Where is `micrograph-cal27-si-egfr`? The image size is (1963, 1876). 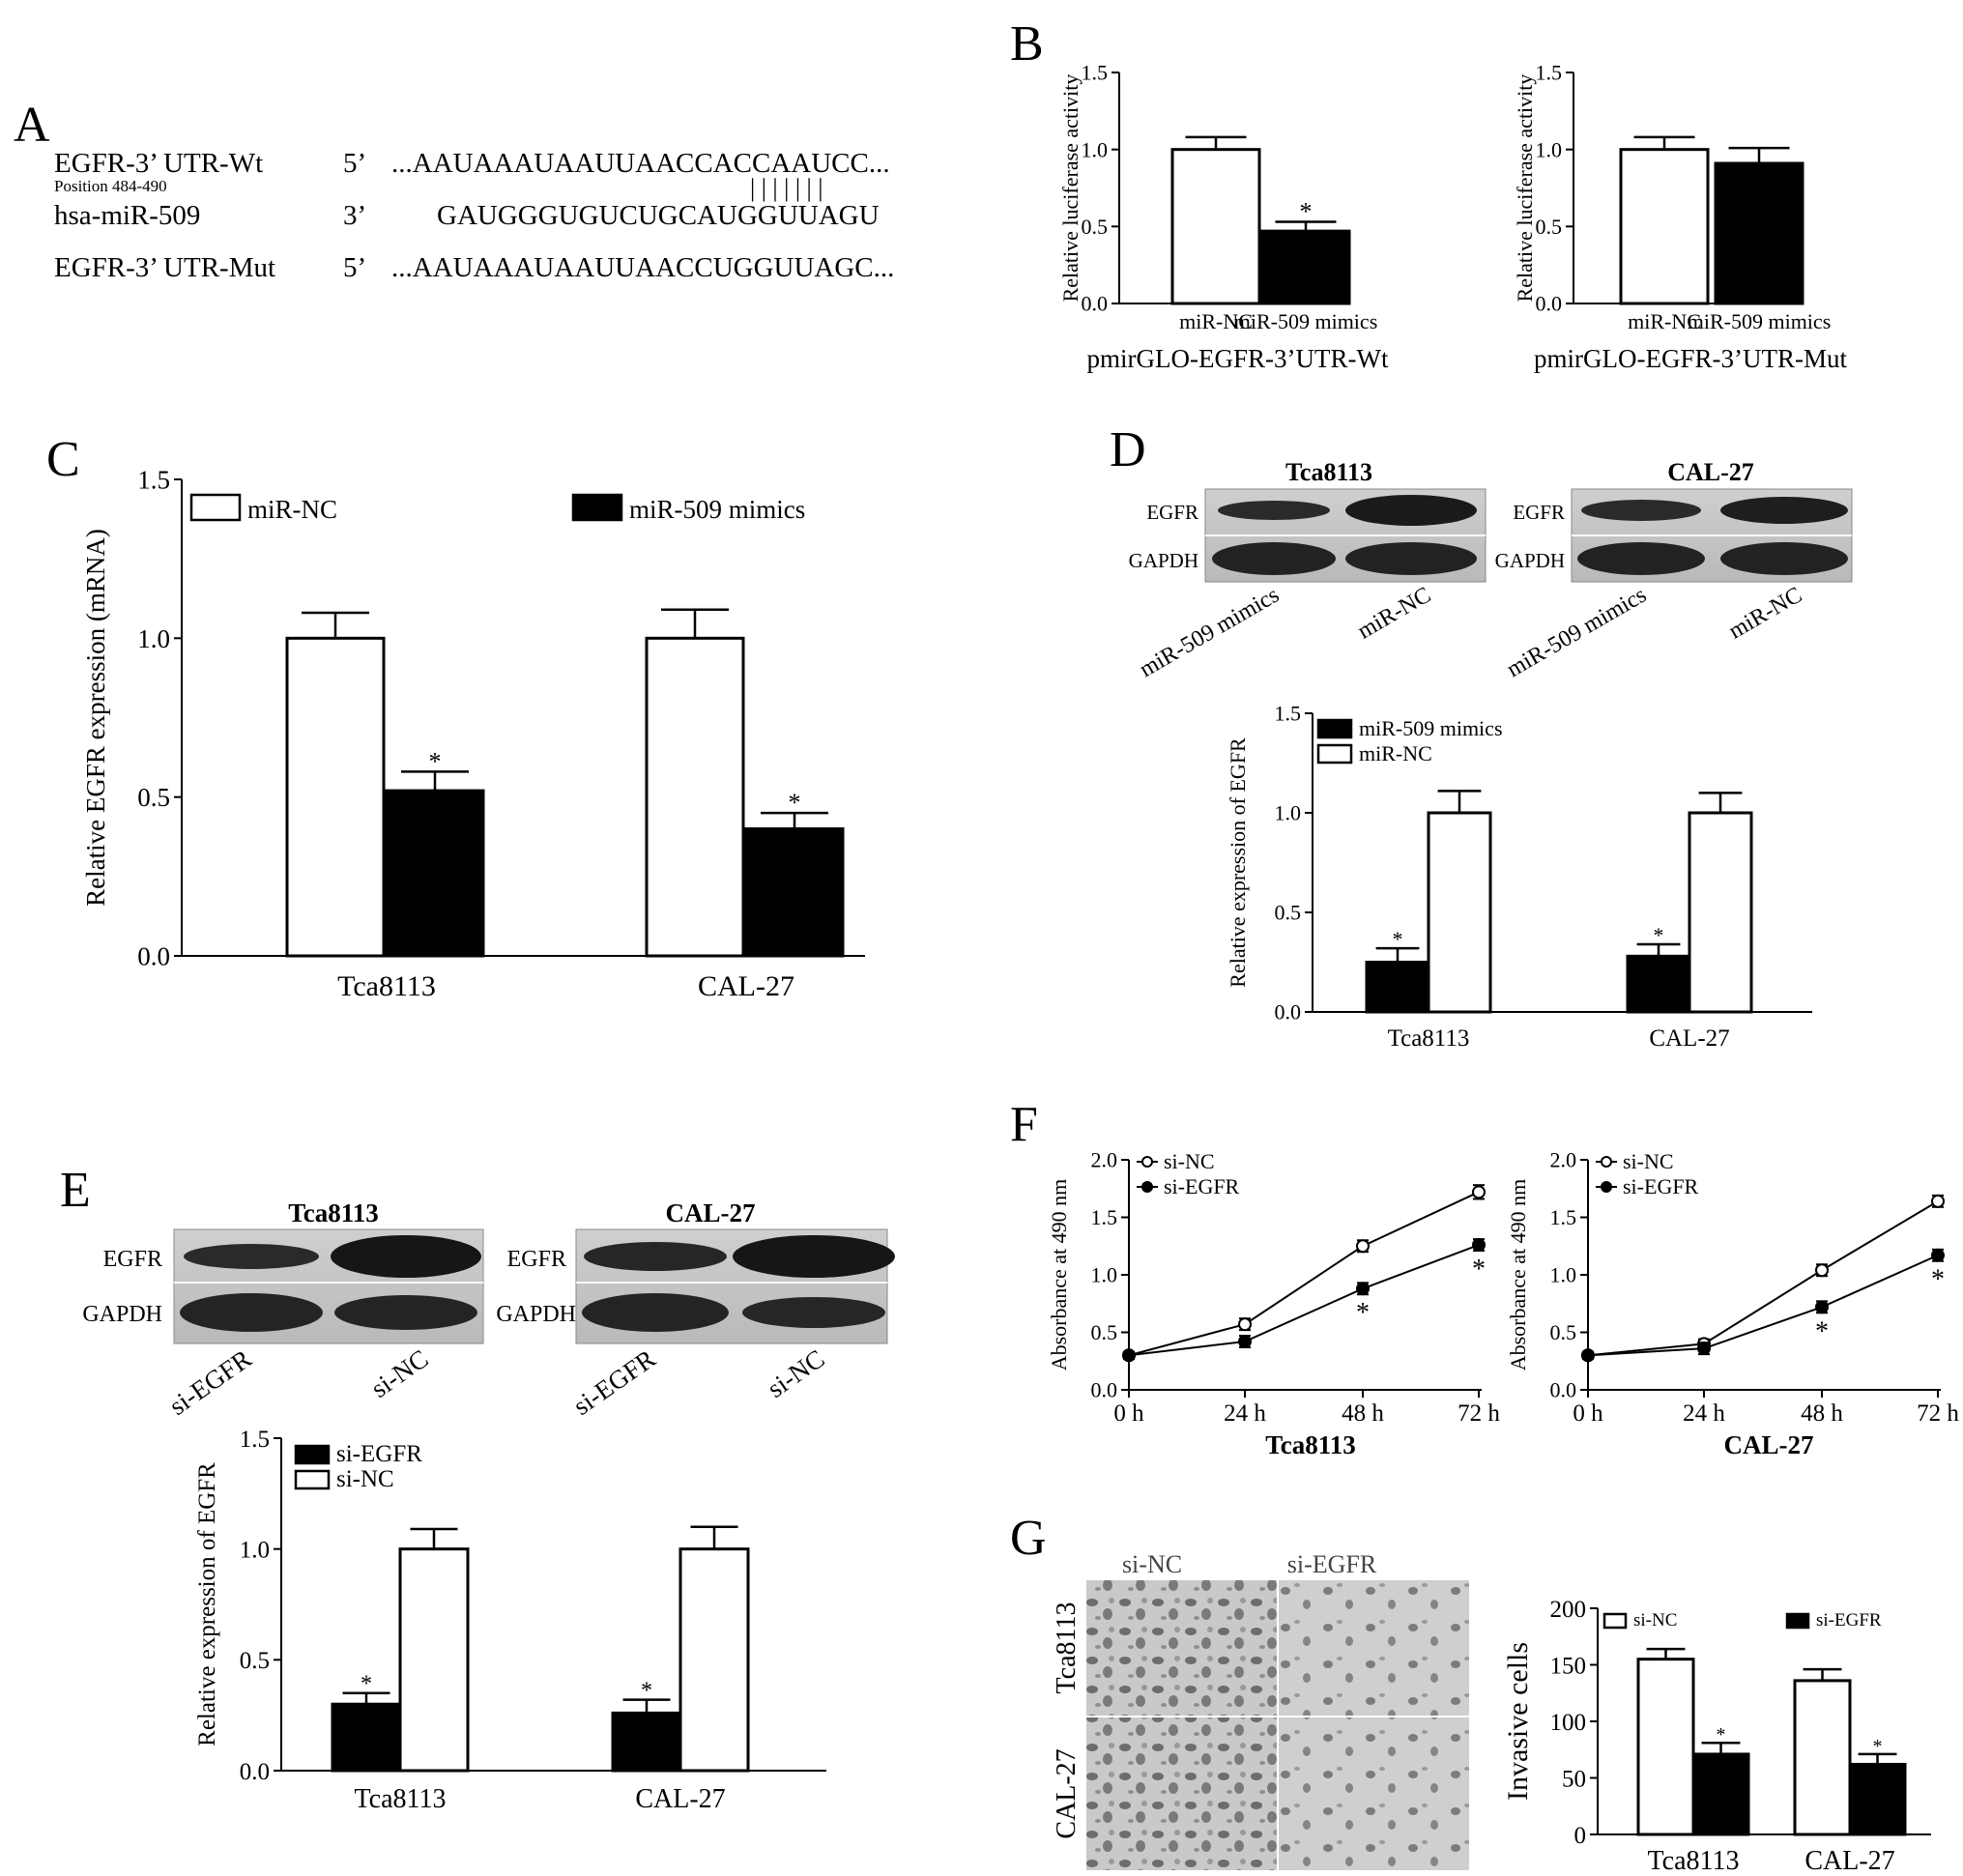
micrograph-cal27-si-egfr is located at coordinates (1374, 1793).